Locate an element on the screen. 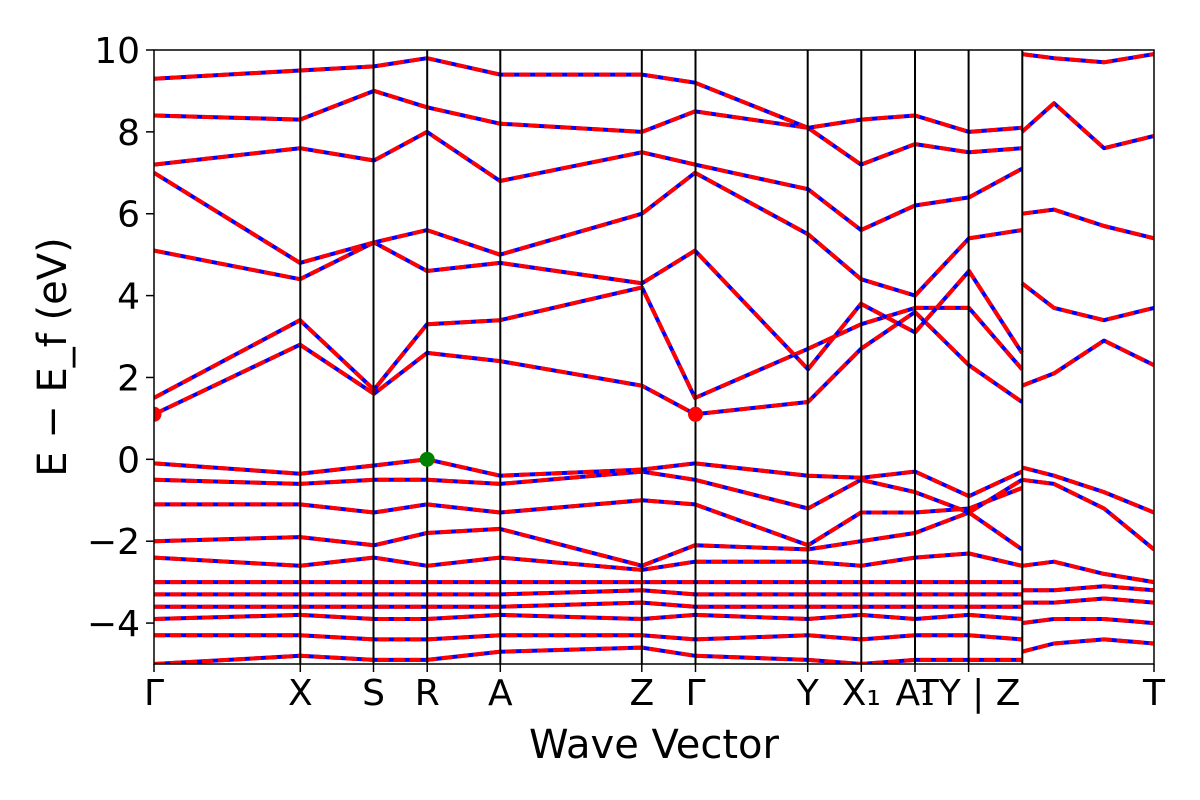 The width and height of the screenshot is (1200, 800). band-line-18-overlay is located at coordinates (1087, 645).